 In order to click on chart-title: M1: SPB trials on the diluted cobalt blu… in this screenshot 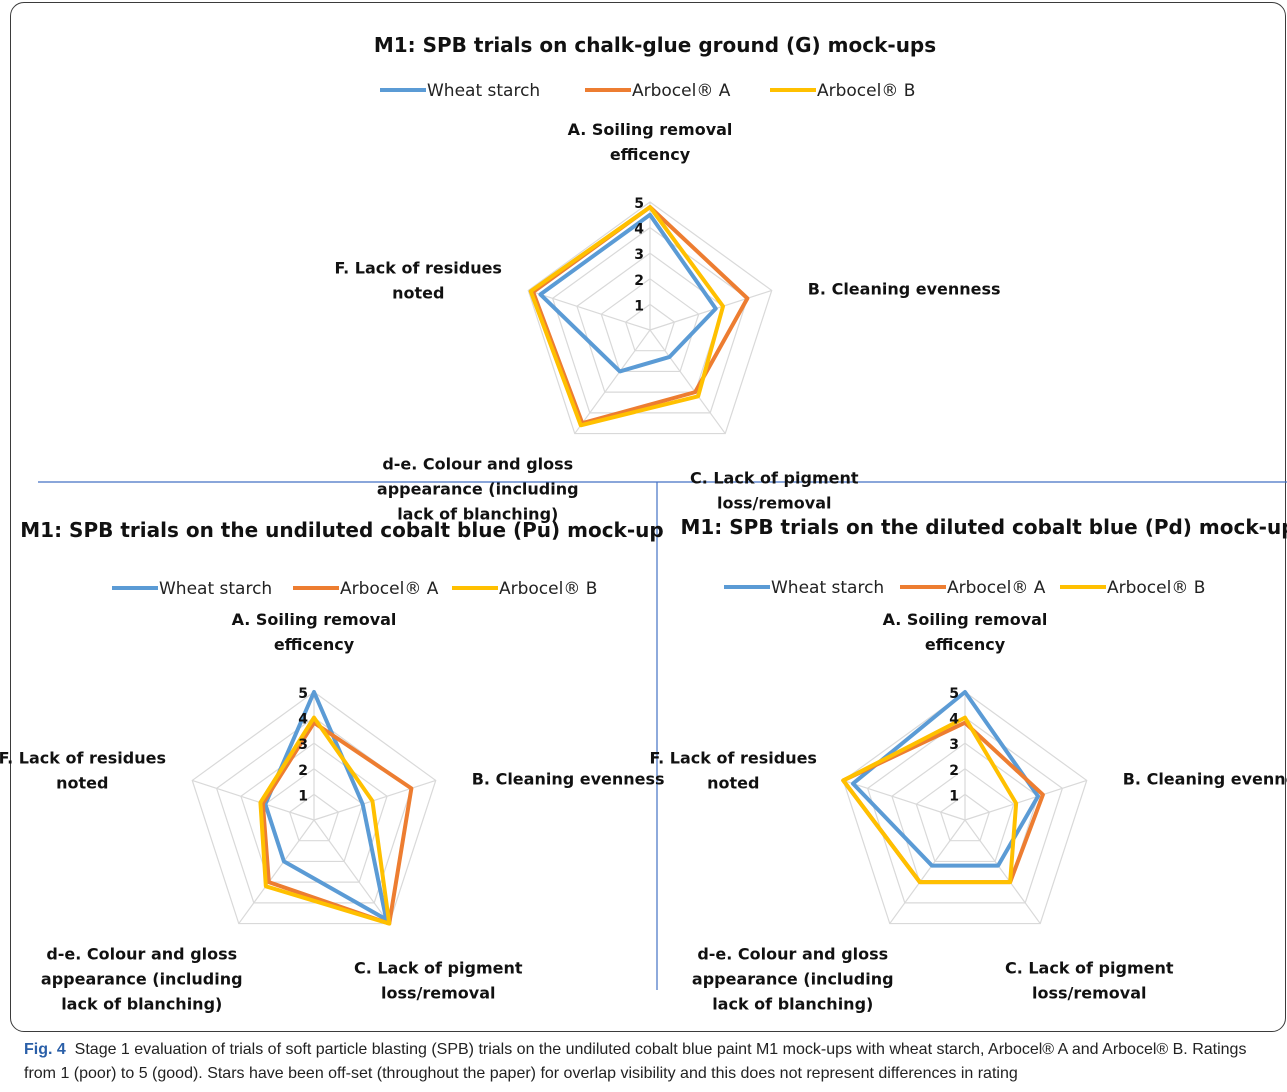, I will do `click(983, 527)`.